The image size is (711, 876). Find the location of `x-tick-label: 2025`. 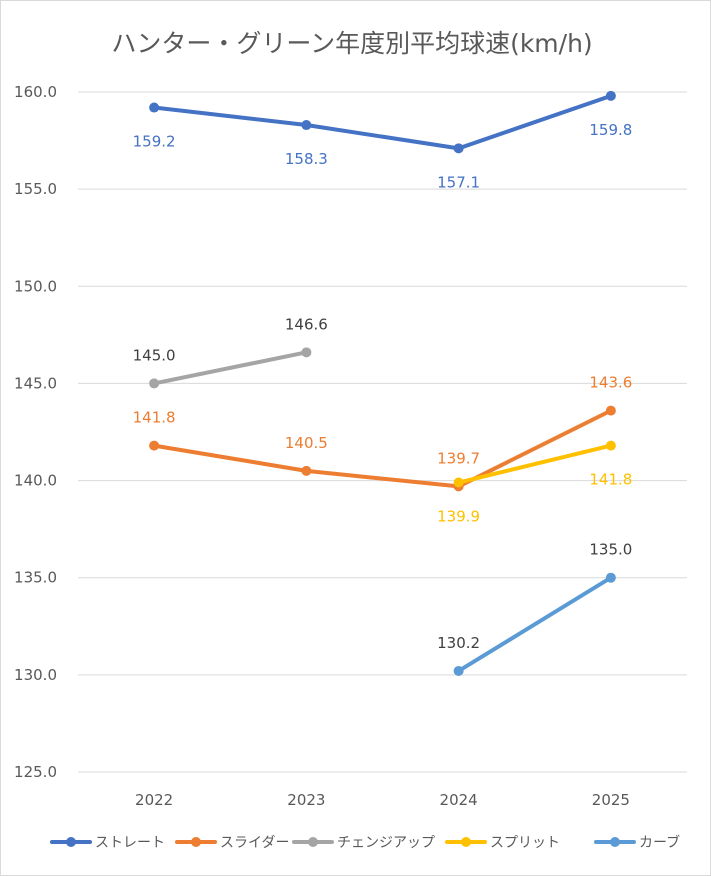

x-tick-label: 2025 is located at coordinates (611, 800).